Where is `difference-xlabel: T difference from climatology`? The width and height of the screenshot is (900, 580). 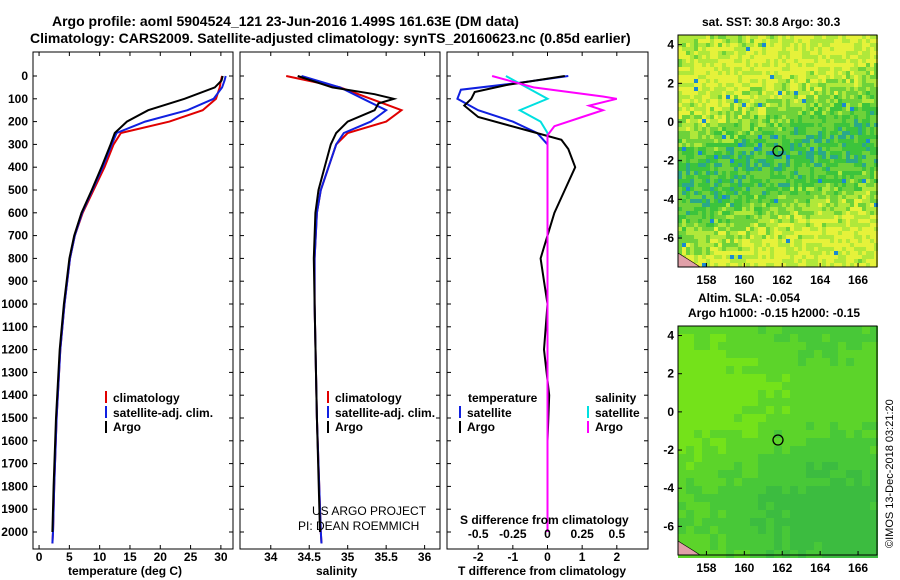
difference-xlabel: T difference from climatology is located at coordinates (542, 571).